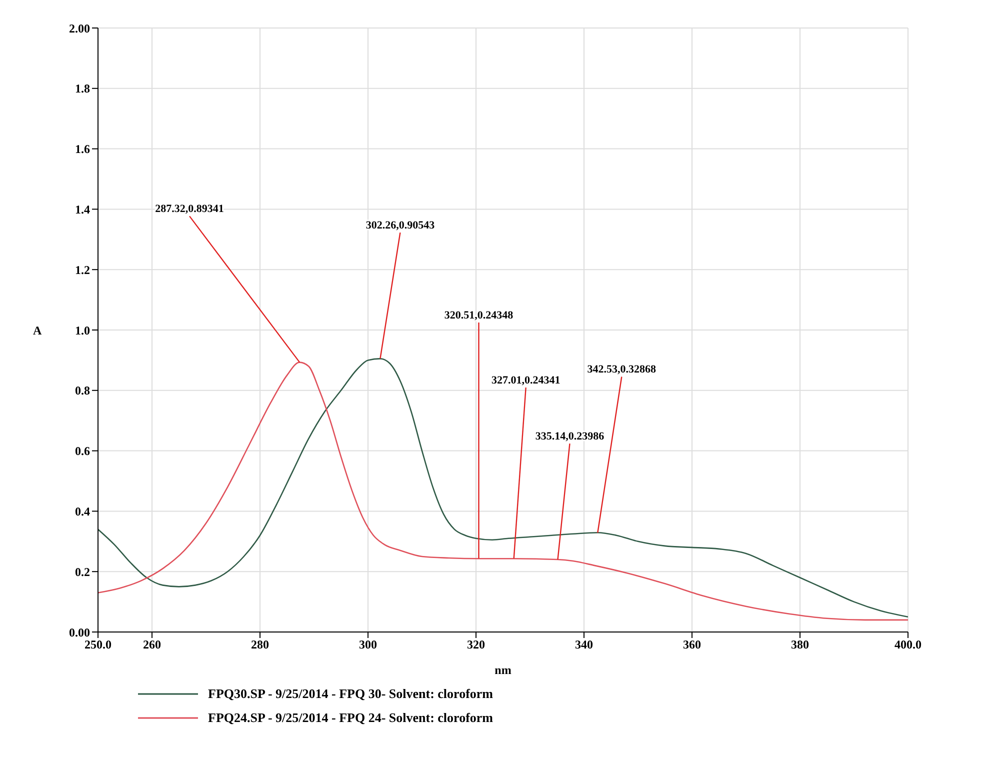 Image resolution: width=987 pixels, height=778 pixels. What do you see at coordinates (368, 645) in the screenshot?
I see `x-tick-label: 300` at bounding box center [368, 645].